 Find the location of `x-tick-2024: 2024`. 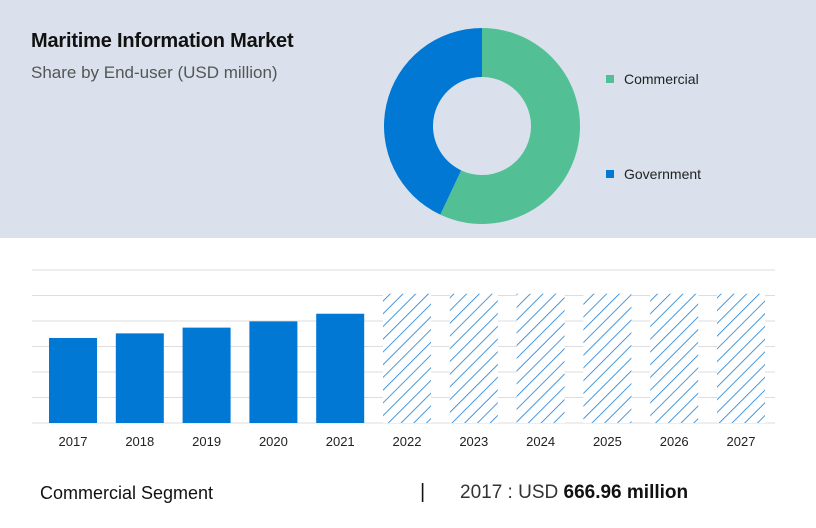

x-tick-2024: 2024 is located at coordinates (540, 441).